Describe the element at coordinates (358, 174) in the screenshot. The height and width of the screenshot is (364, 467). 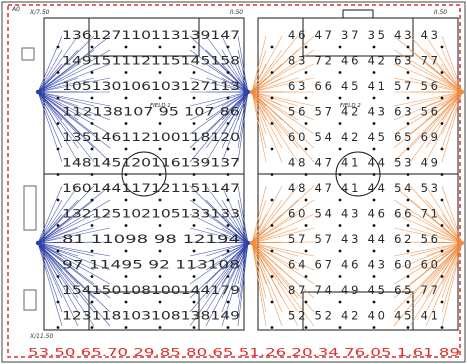
I see `right-center-circle` at that location.